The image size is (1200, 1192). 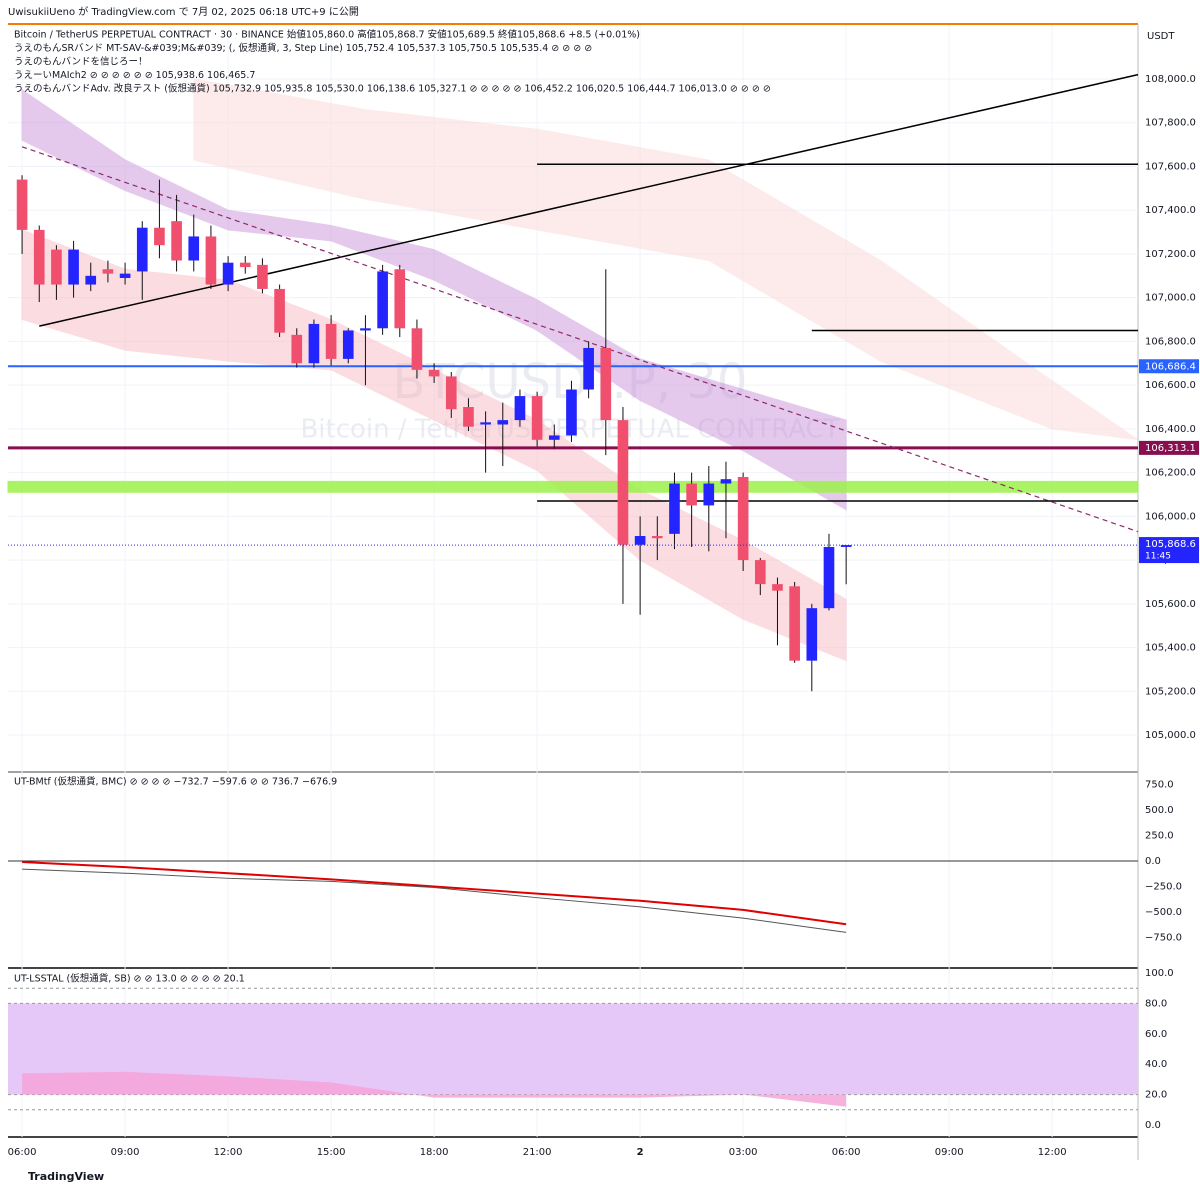 I want to click on currency: USDT, so click(x=1161, y=36).